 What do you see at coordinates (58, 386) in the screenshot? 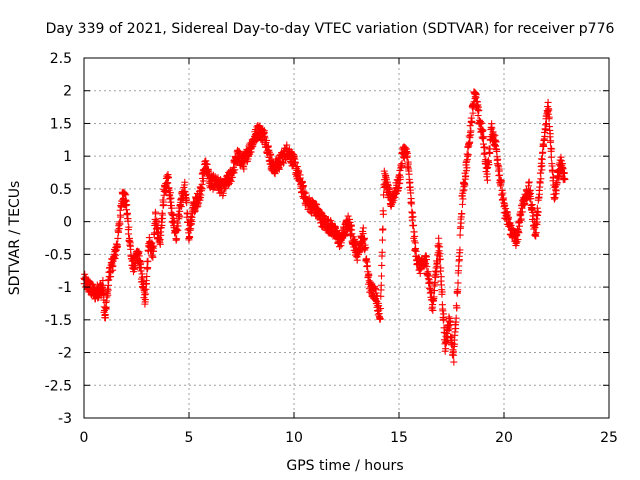
I see `y-tick-label: -2.5` at bounding box center [58, 386].